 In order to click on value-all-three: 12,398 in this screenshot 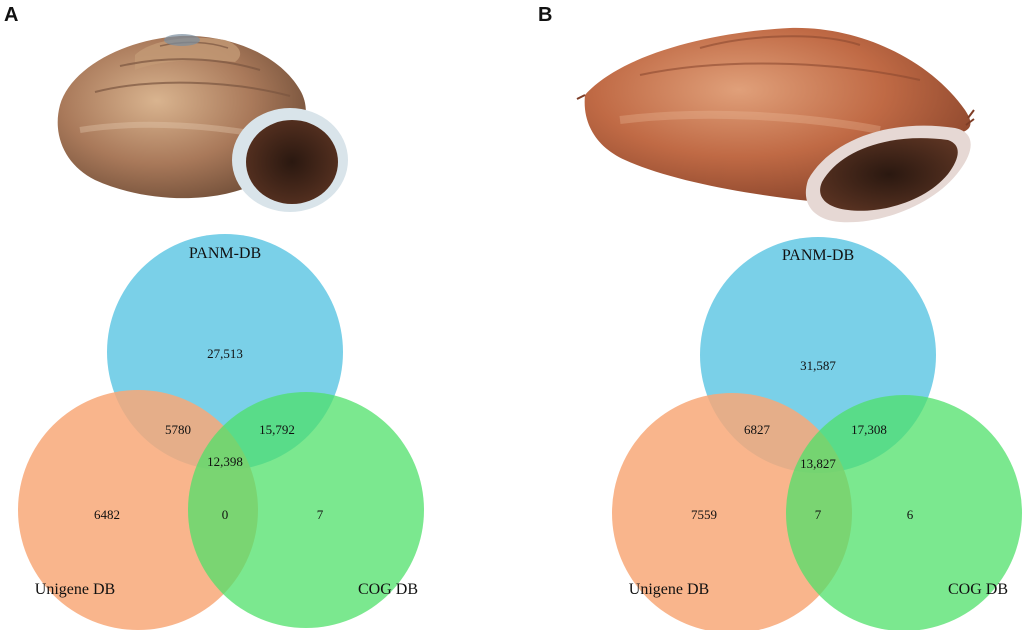, I will do `click(225, 461)`.